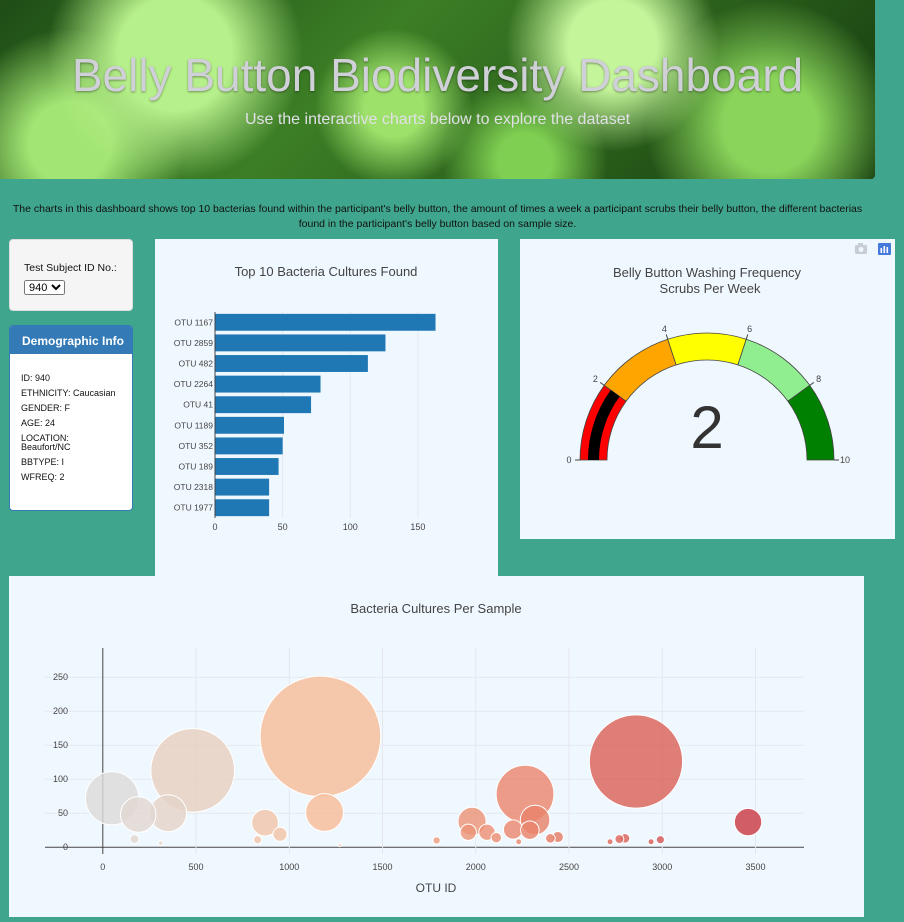 The width and height of the screenshot is (904, 922). Describe the element at coordinates (604, 425) in the screenshot. I see `gauge-value-bar` at that location.